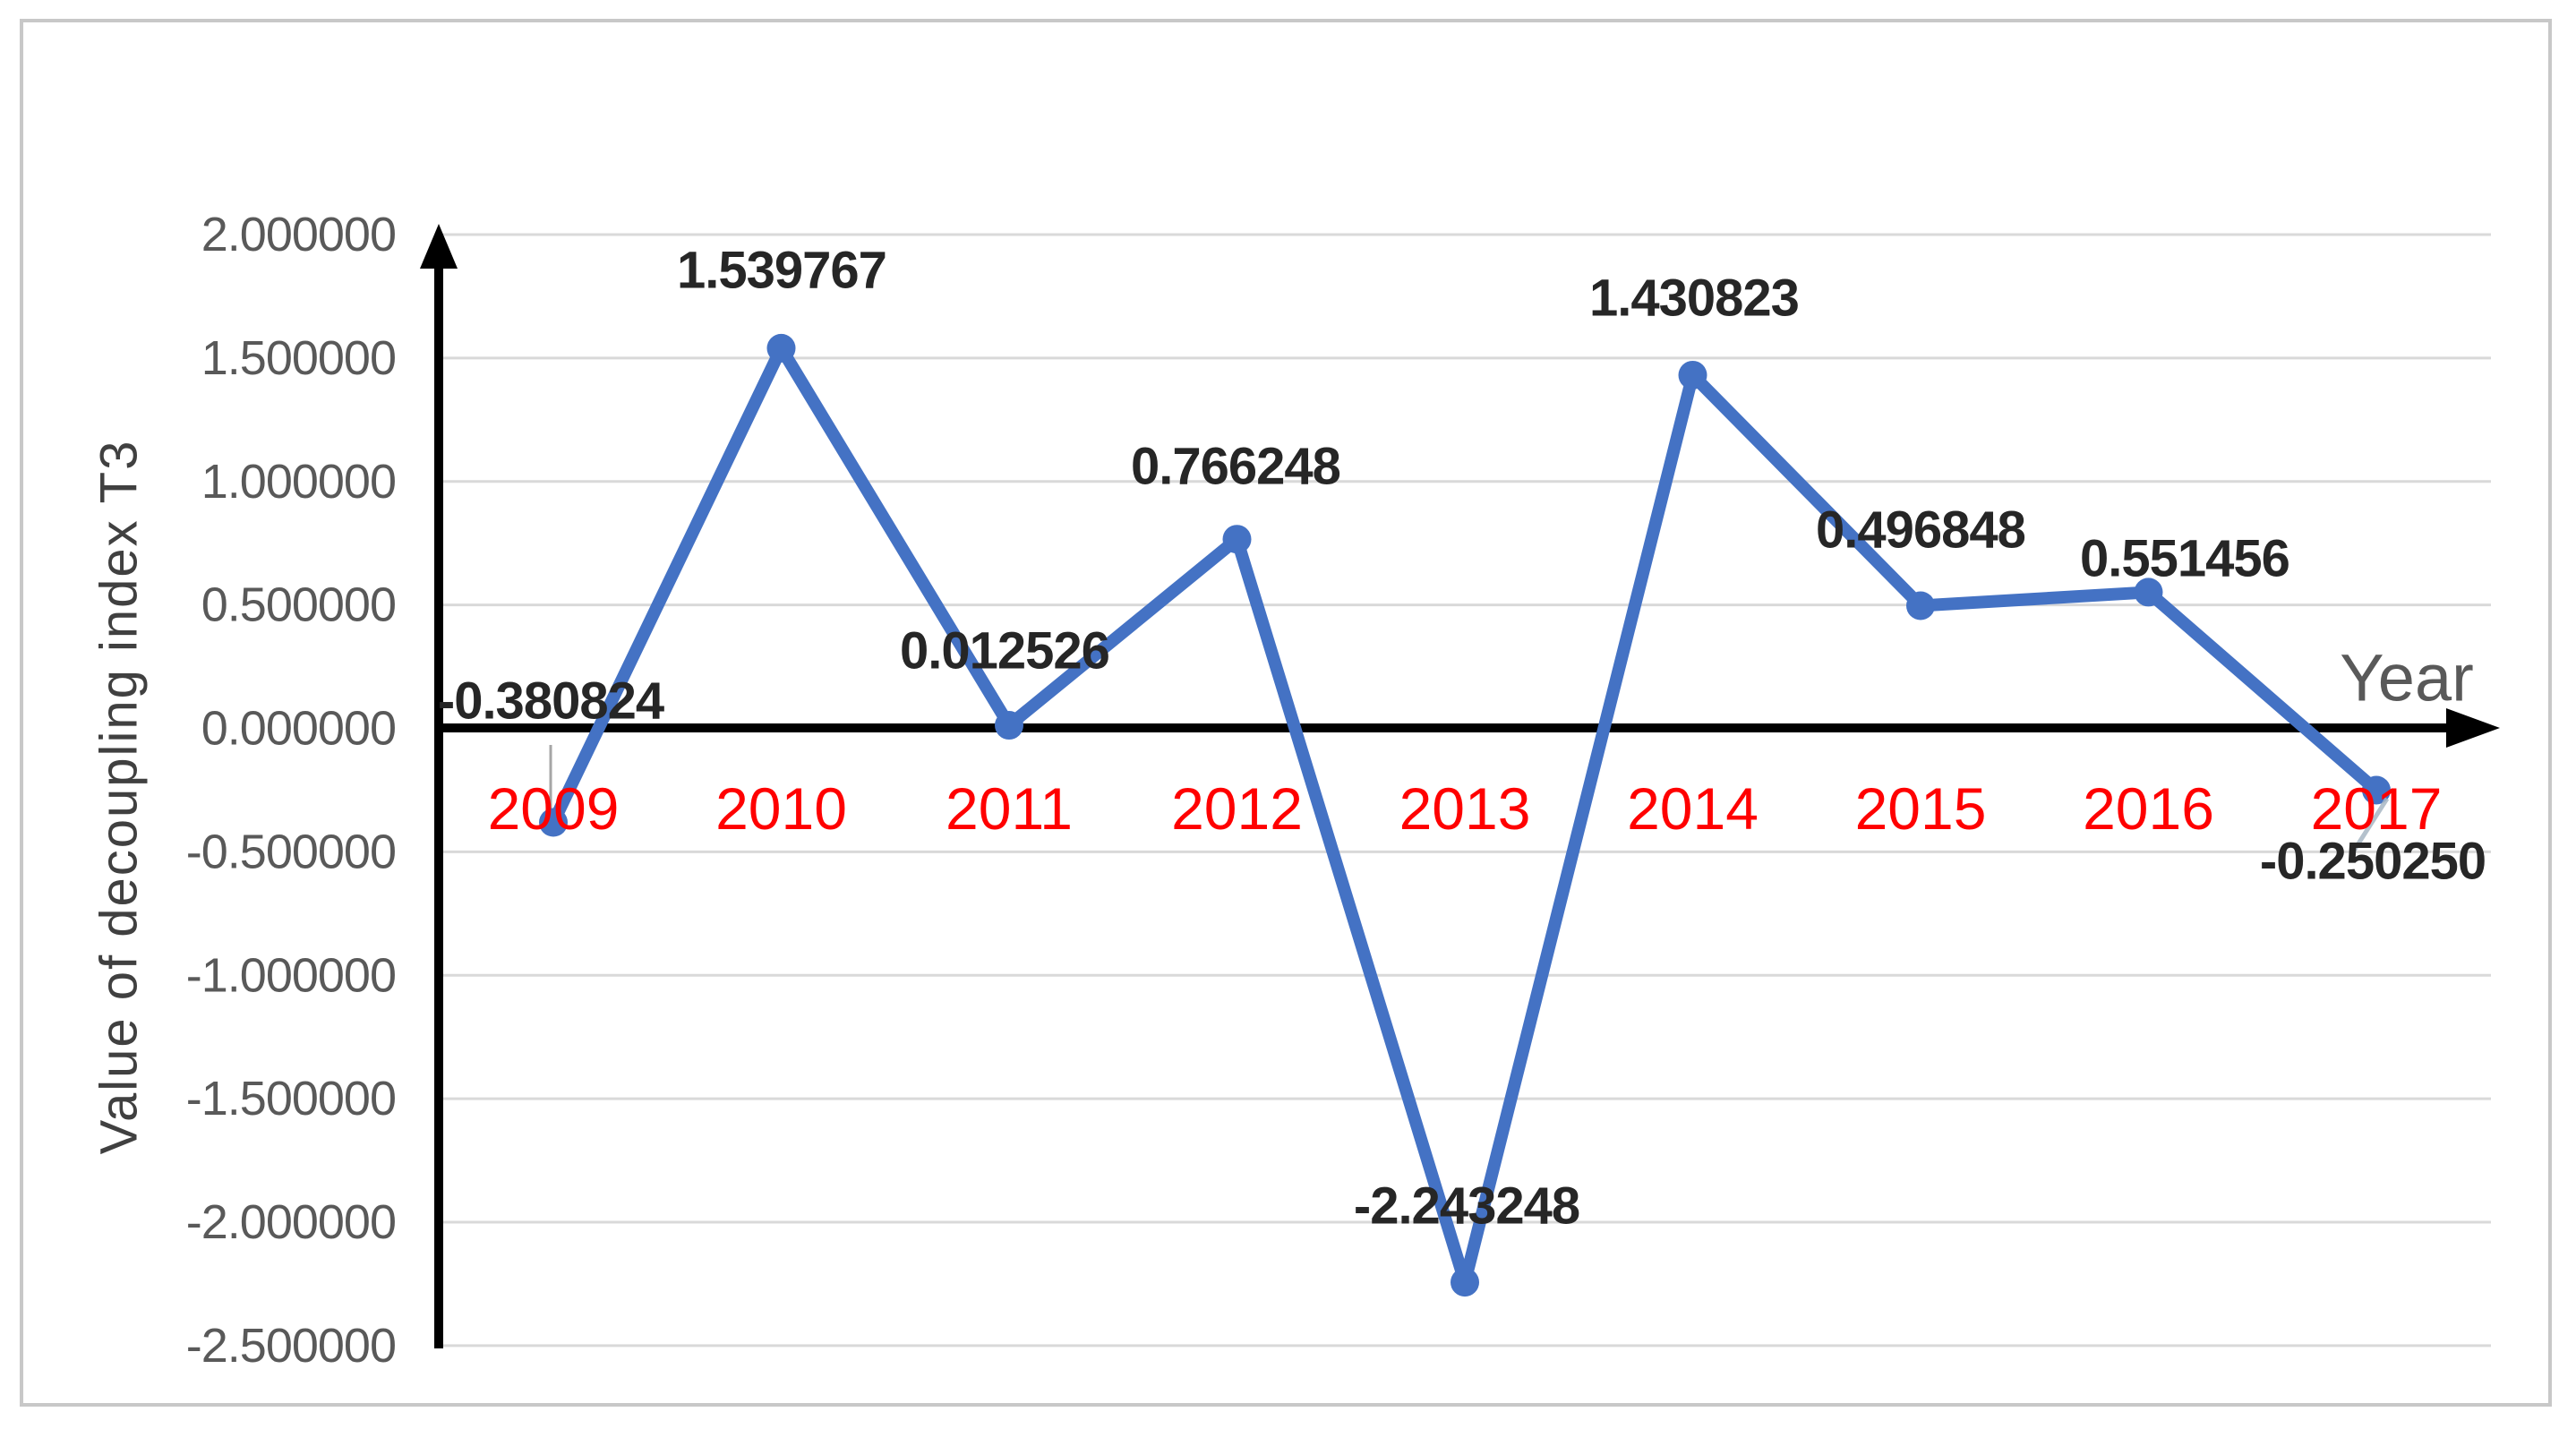  What do you see at coordinates (781, 271) in the screenshot?
I see `data-label-2010: 1.539767` at bounding box center [781, 271].